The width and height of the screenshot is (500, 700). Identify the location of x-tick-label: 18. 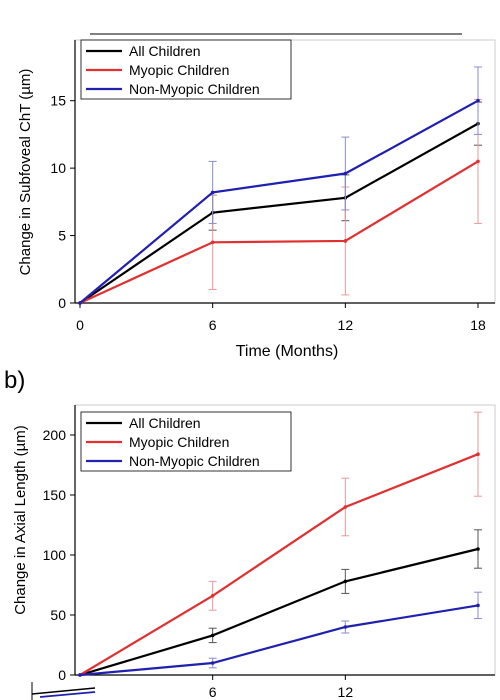
(478, 325).